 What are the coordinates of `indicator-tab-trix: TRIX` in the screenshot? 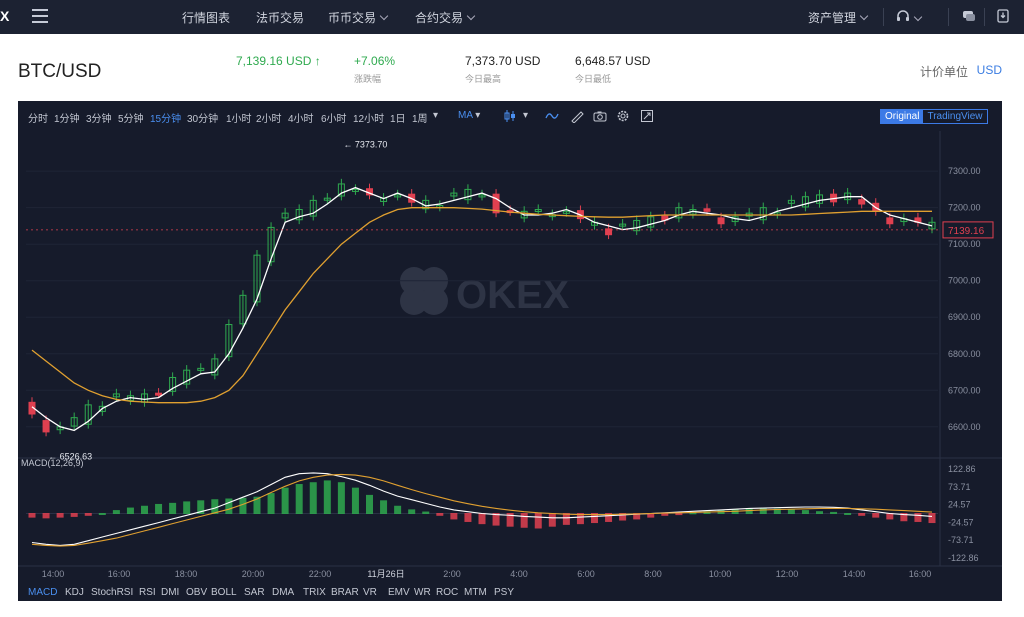 It's located at (314, 592).